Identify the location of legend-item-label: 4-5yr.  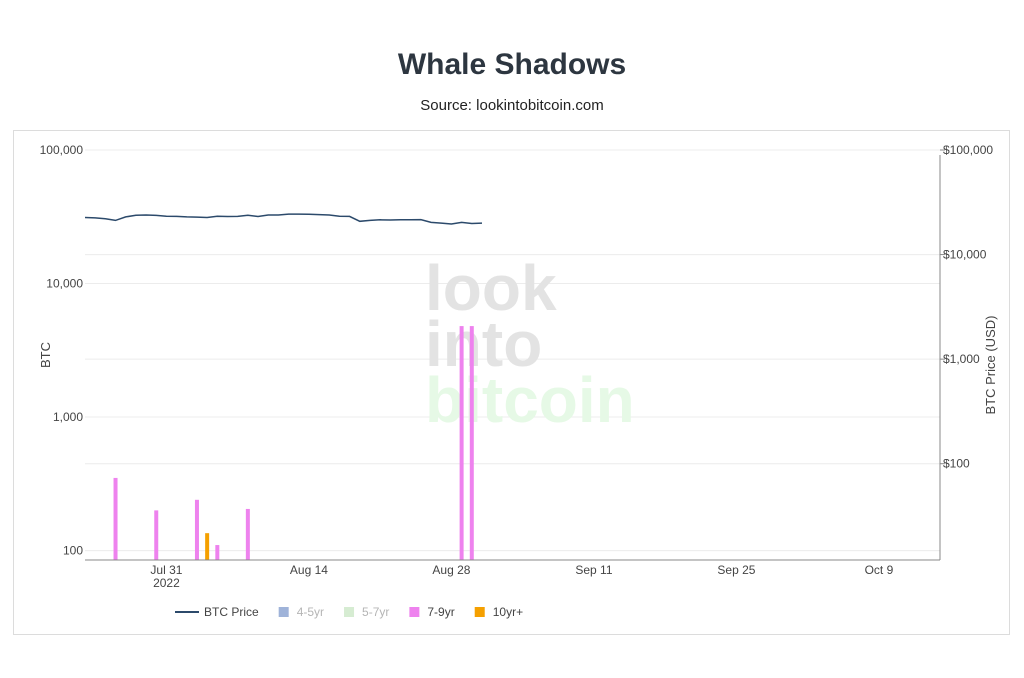
(310, 612).